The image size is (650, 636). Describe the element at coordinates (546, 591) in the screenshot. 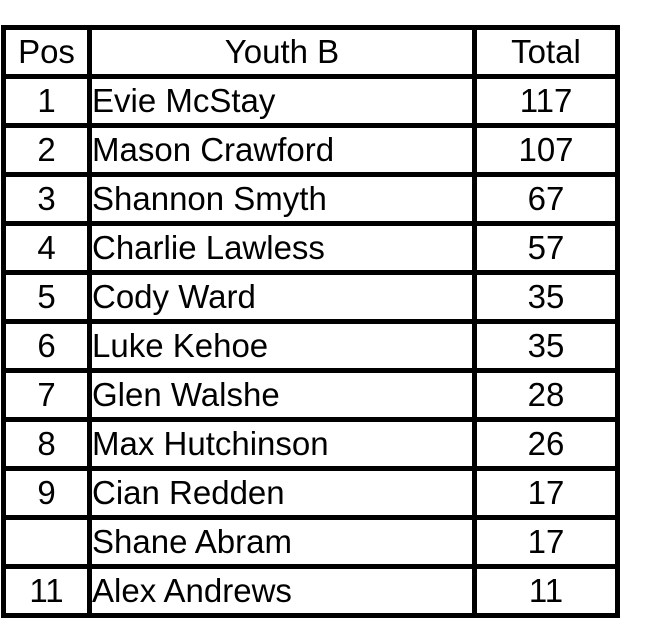

I see `total-cell: 11` at that location.